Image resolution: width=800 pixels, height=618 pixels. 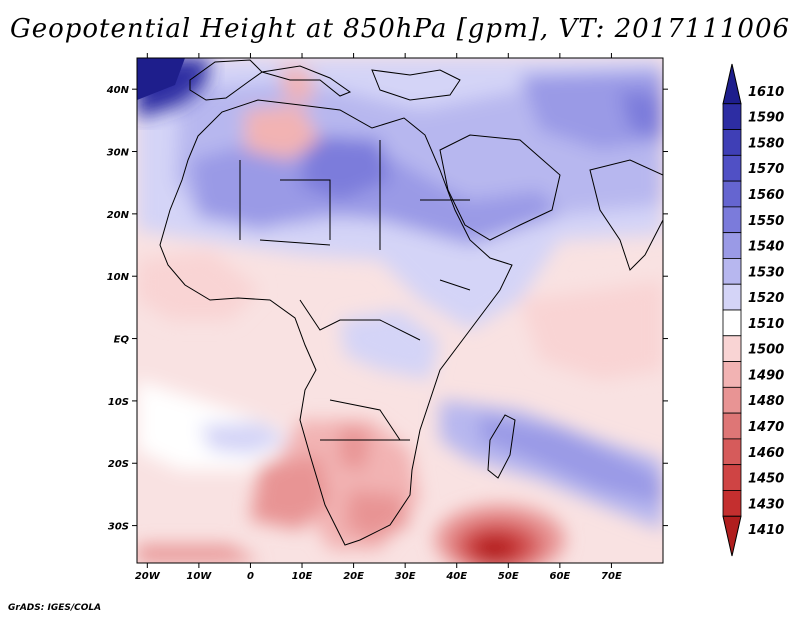 What do you see at coordinates (118, 464) in the screenshot?
I see `lat-tick-label: 20S` at bounding box center [118, 464].